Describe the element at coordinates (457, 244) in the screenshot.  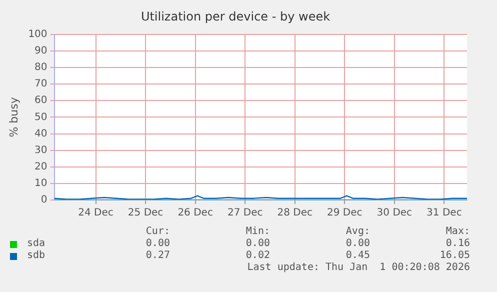
I see `text: 0.16` at that location.